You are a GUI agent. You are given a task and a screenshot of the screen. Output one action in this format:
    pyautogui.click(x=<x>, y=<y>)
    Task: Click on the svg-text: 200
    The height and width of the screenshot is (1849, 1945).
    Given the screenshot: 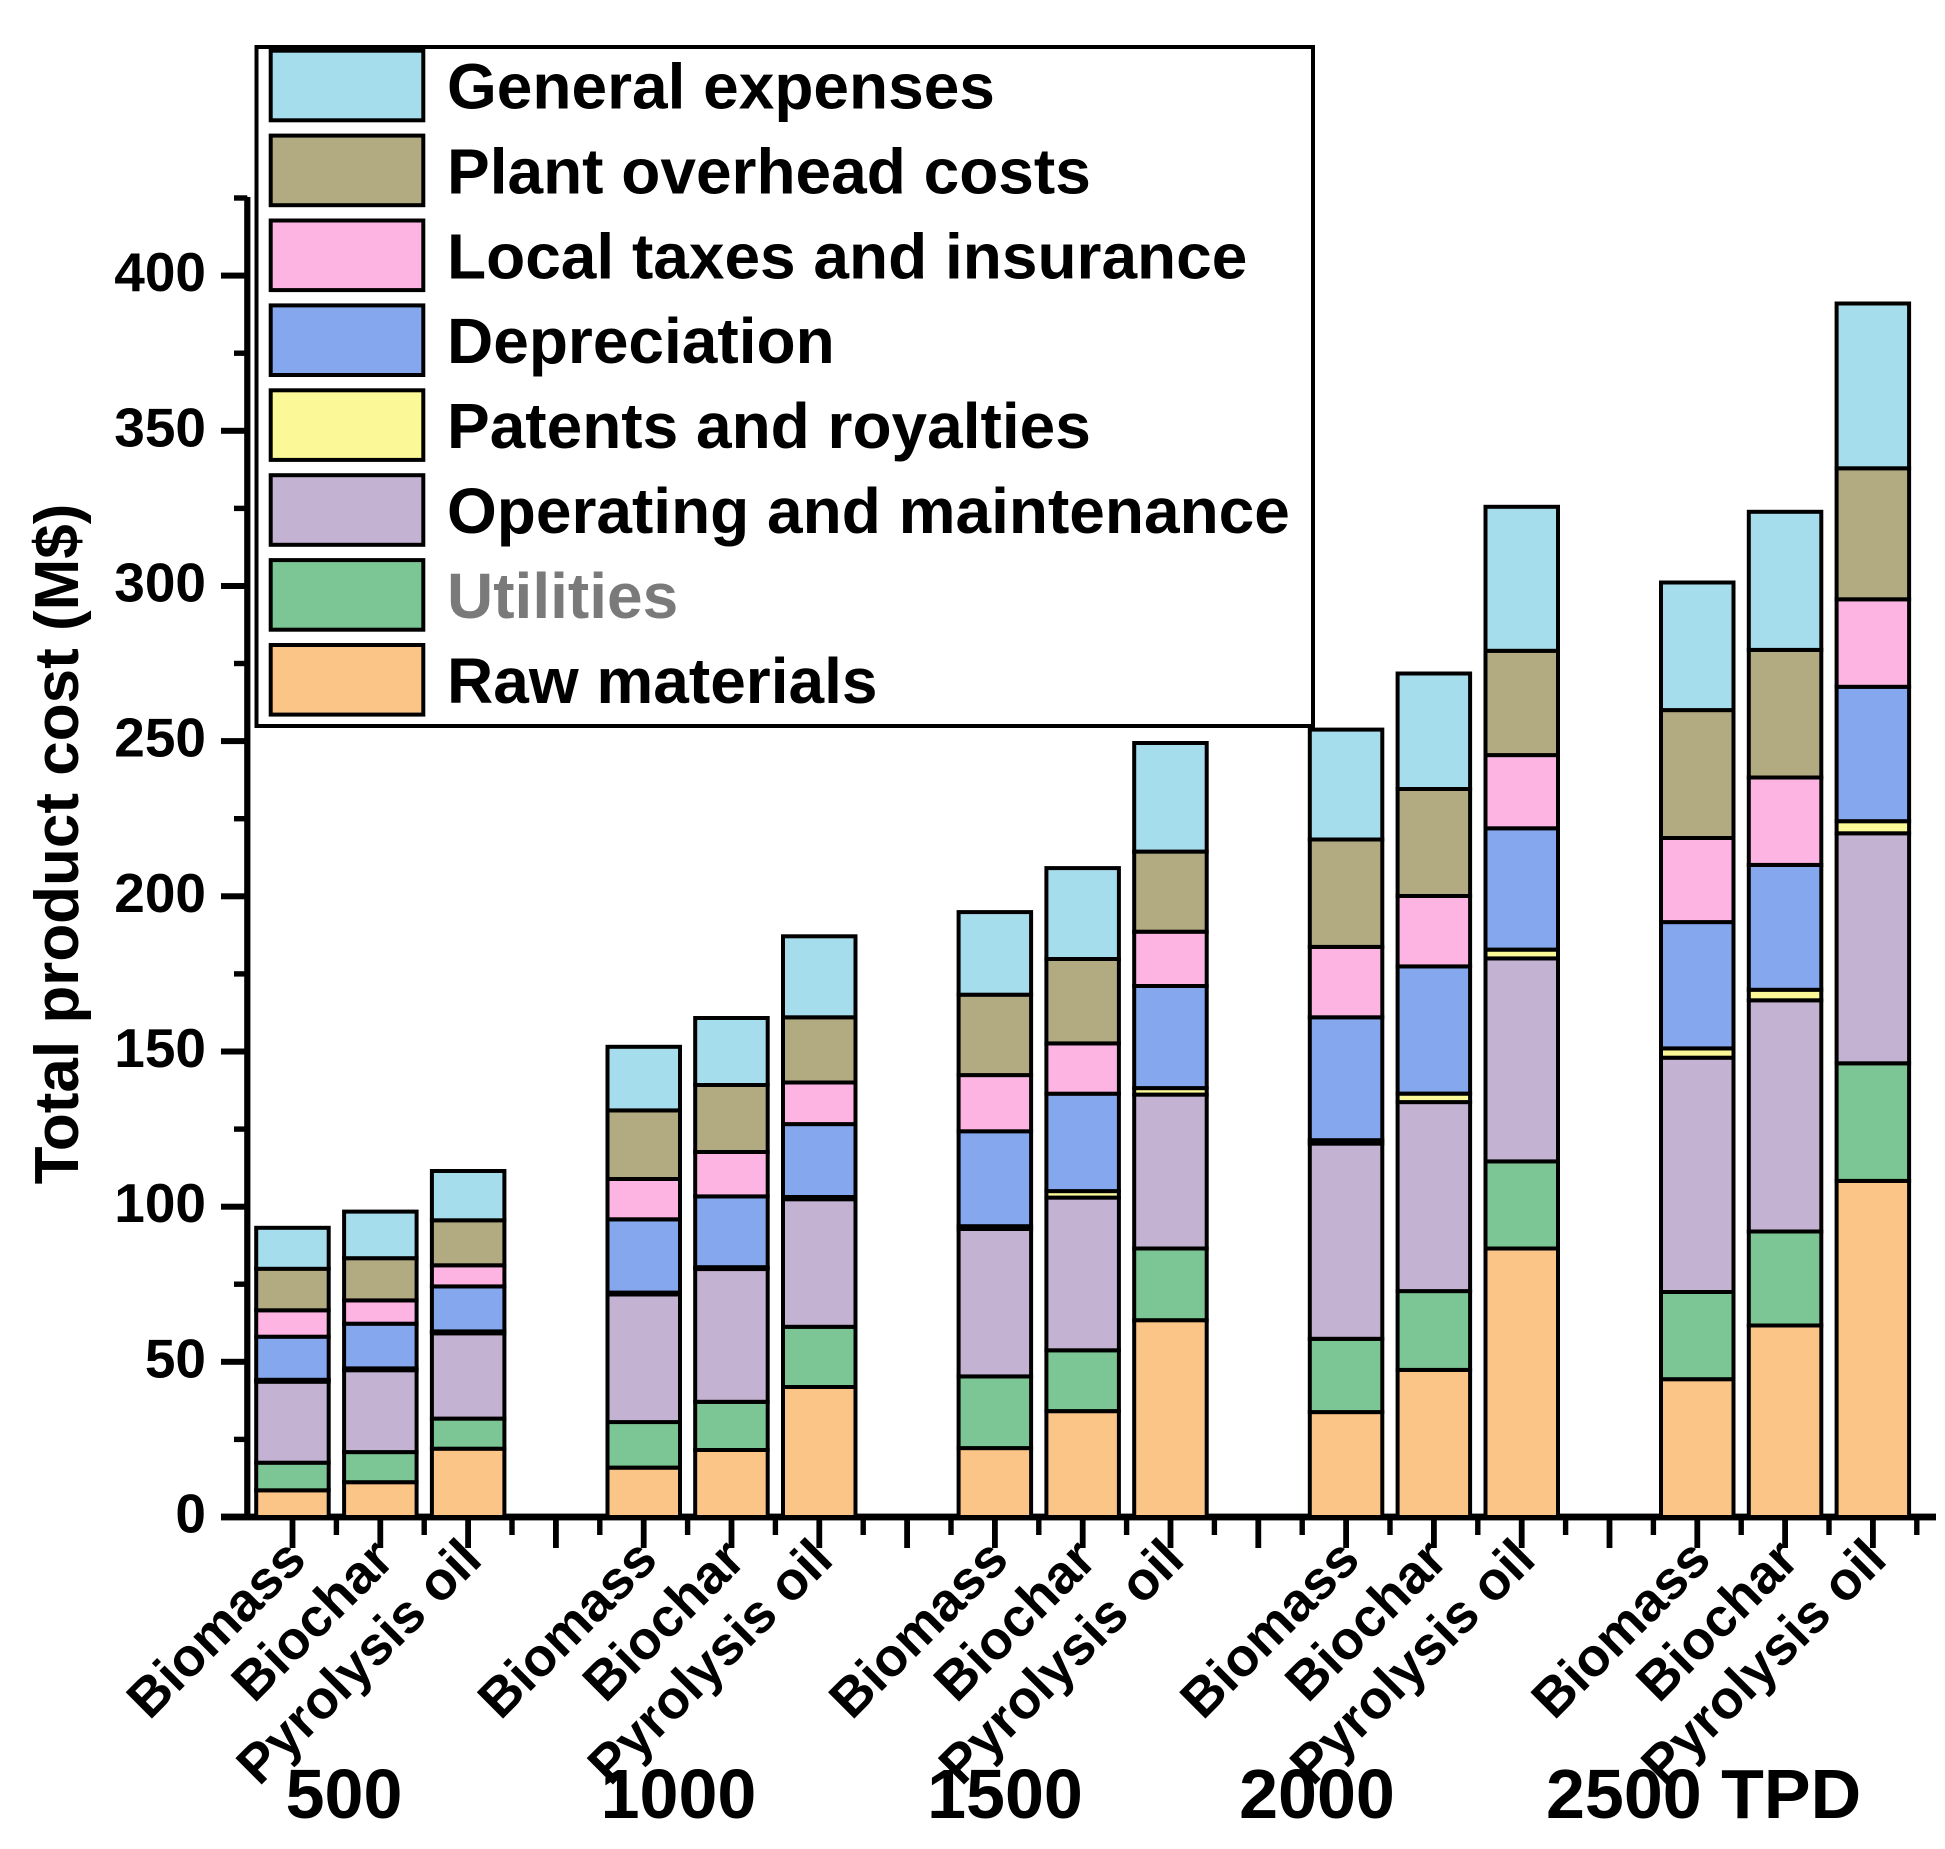 What is the action you would take?
    pyautogui.click(x=160, y=893)
    